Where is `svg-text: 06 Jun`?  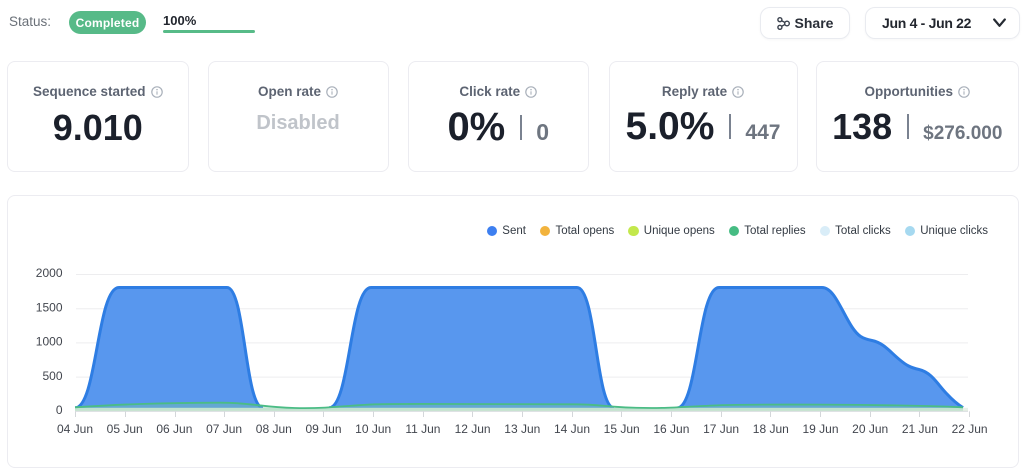
svg-text: 06 Jun is located at coordinates (174, 429).